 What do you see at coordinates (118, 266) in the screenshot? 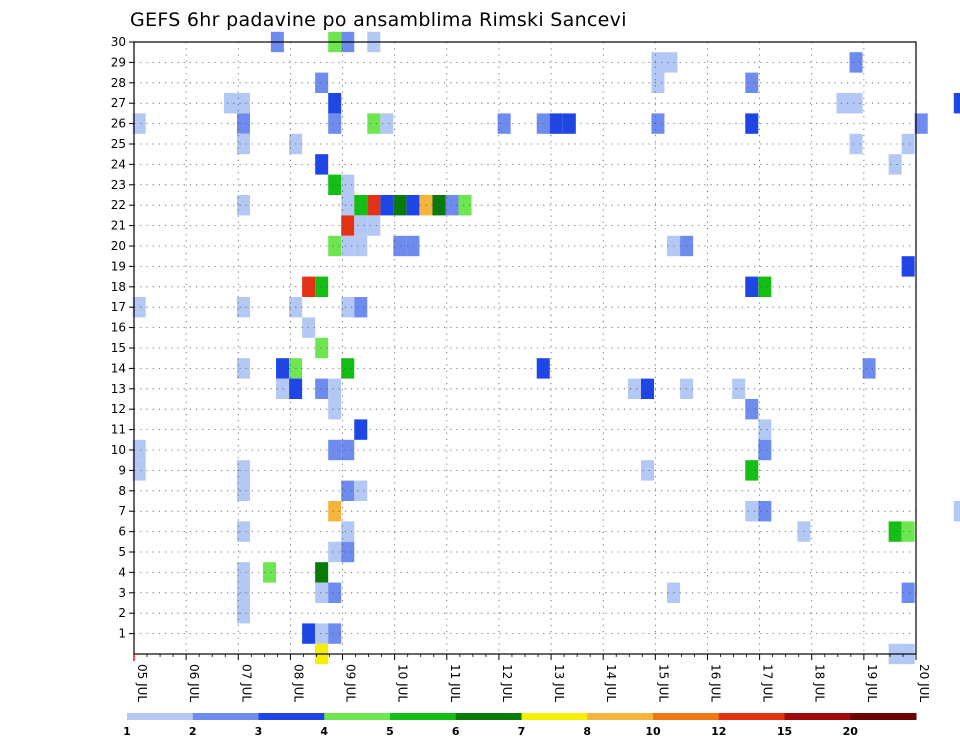
I see `y-tick-label: 19` at bounding box center [118, 266].